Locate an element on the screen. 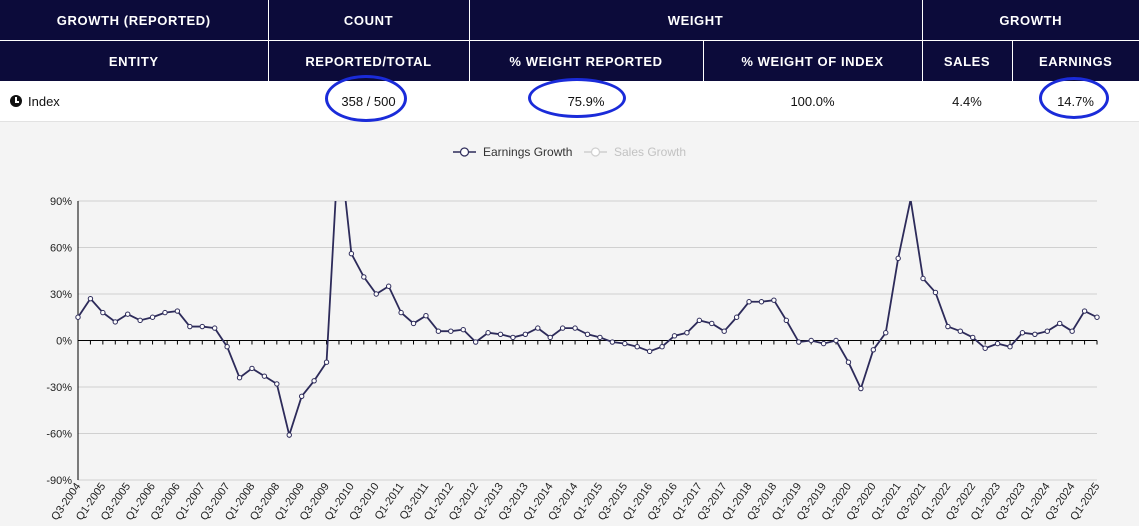 Image resolution: width=1139 pixels, height=526 pixels. reported-total-cell: 358 / 500 is located at coordinates (368, 98).